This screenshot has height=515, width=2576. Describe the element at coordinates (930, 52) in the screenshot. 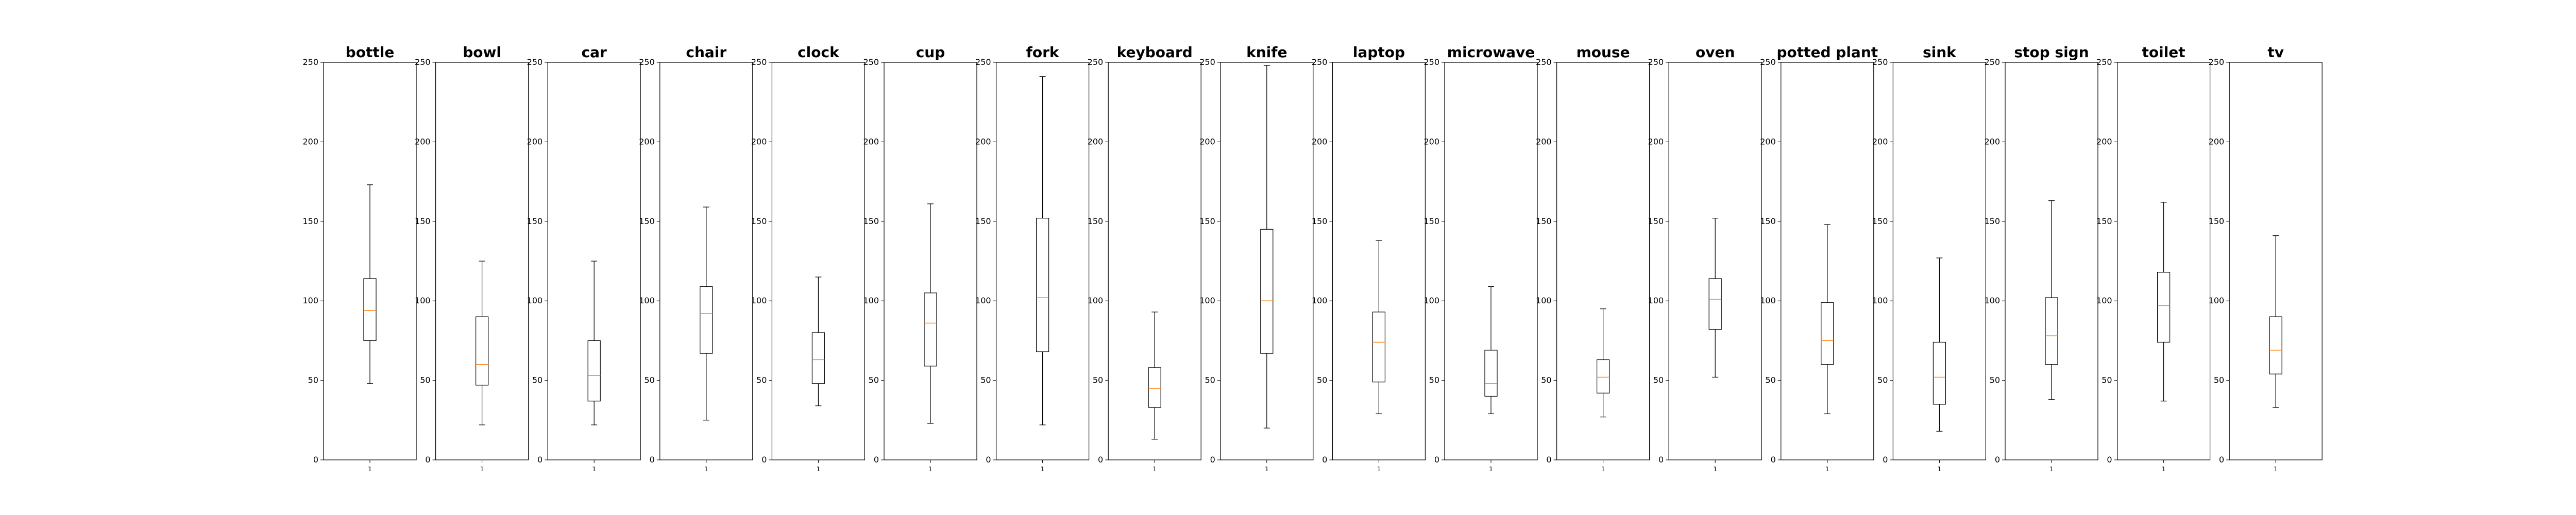

I see `panel-title-cup: cup` at that location.